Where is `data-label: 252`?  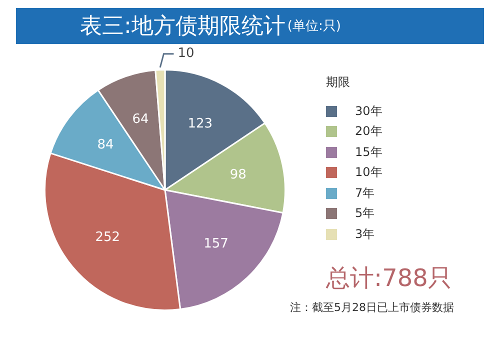 data-label: 252 is located at coordinates (107, 238).